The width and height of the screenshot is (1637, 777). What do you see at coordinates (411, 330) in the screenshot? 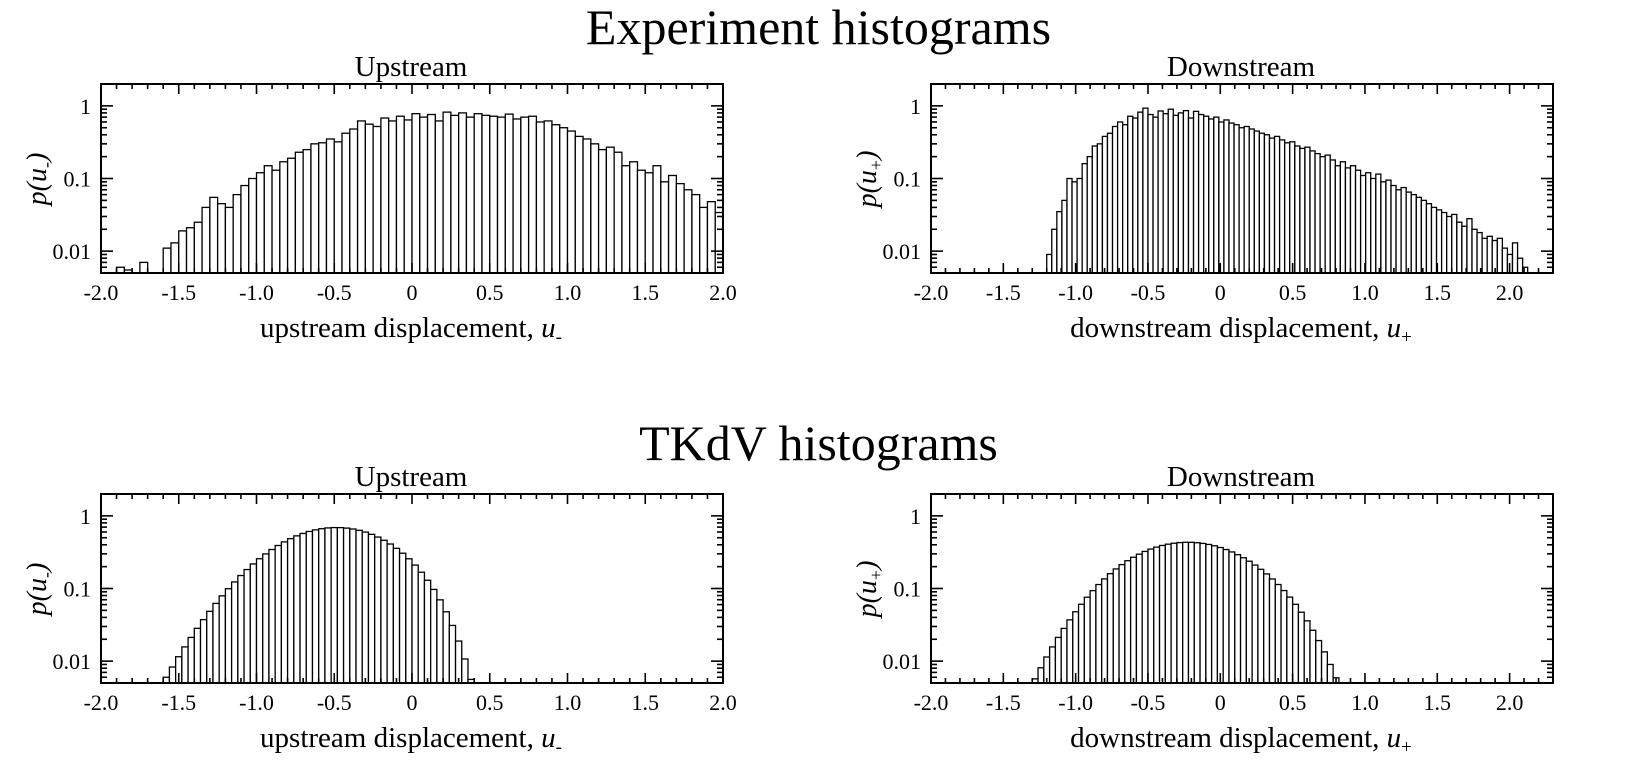
I see `x-axis-label: upstream displacement, u-` at bounding box center [411, 330].